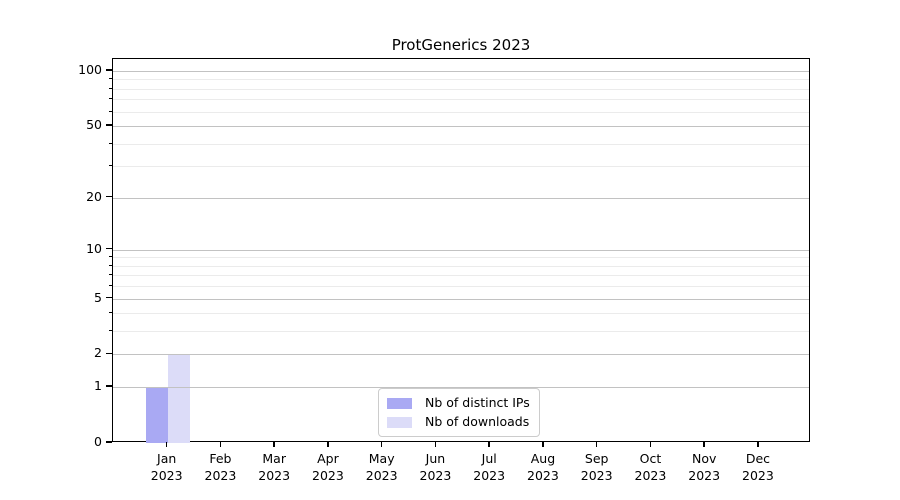 The image size is (900, 500). I want to click on x-tick-month: May, so click(381, 458).